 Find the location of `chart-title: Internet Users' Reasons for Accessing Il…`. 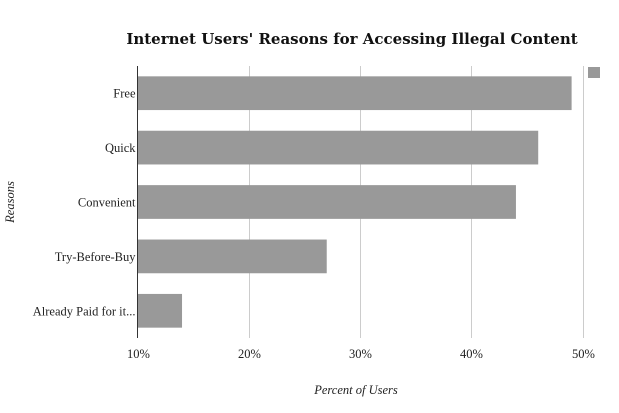

chart-title: Internet Users' Reasons for Accessing Il… is located at coordinates (351, 39).